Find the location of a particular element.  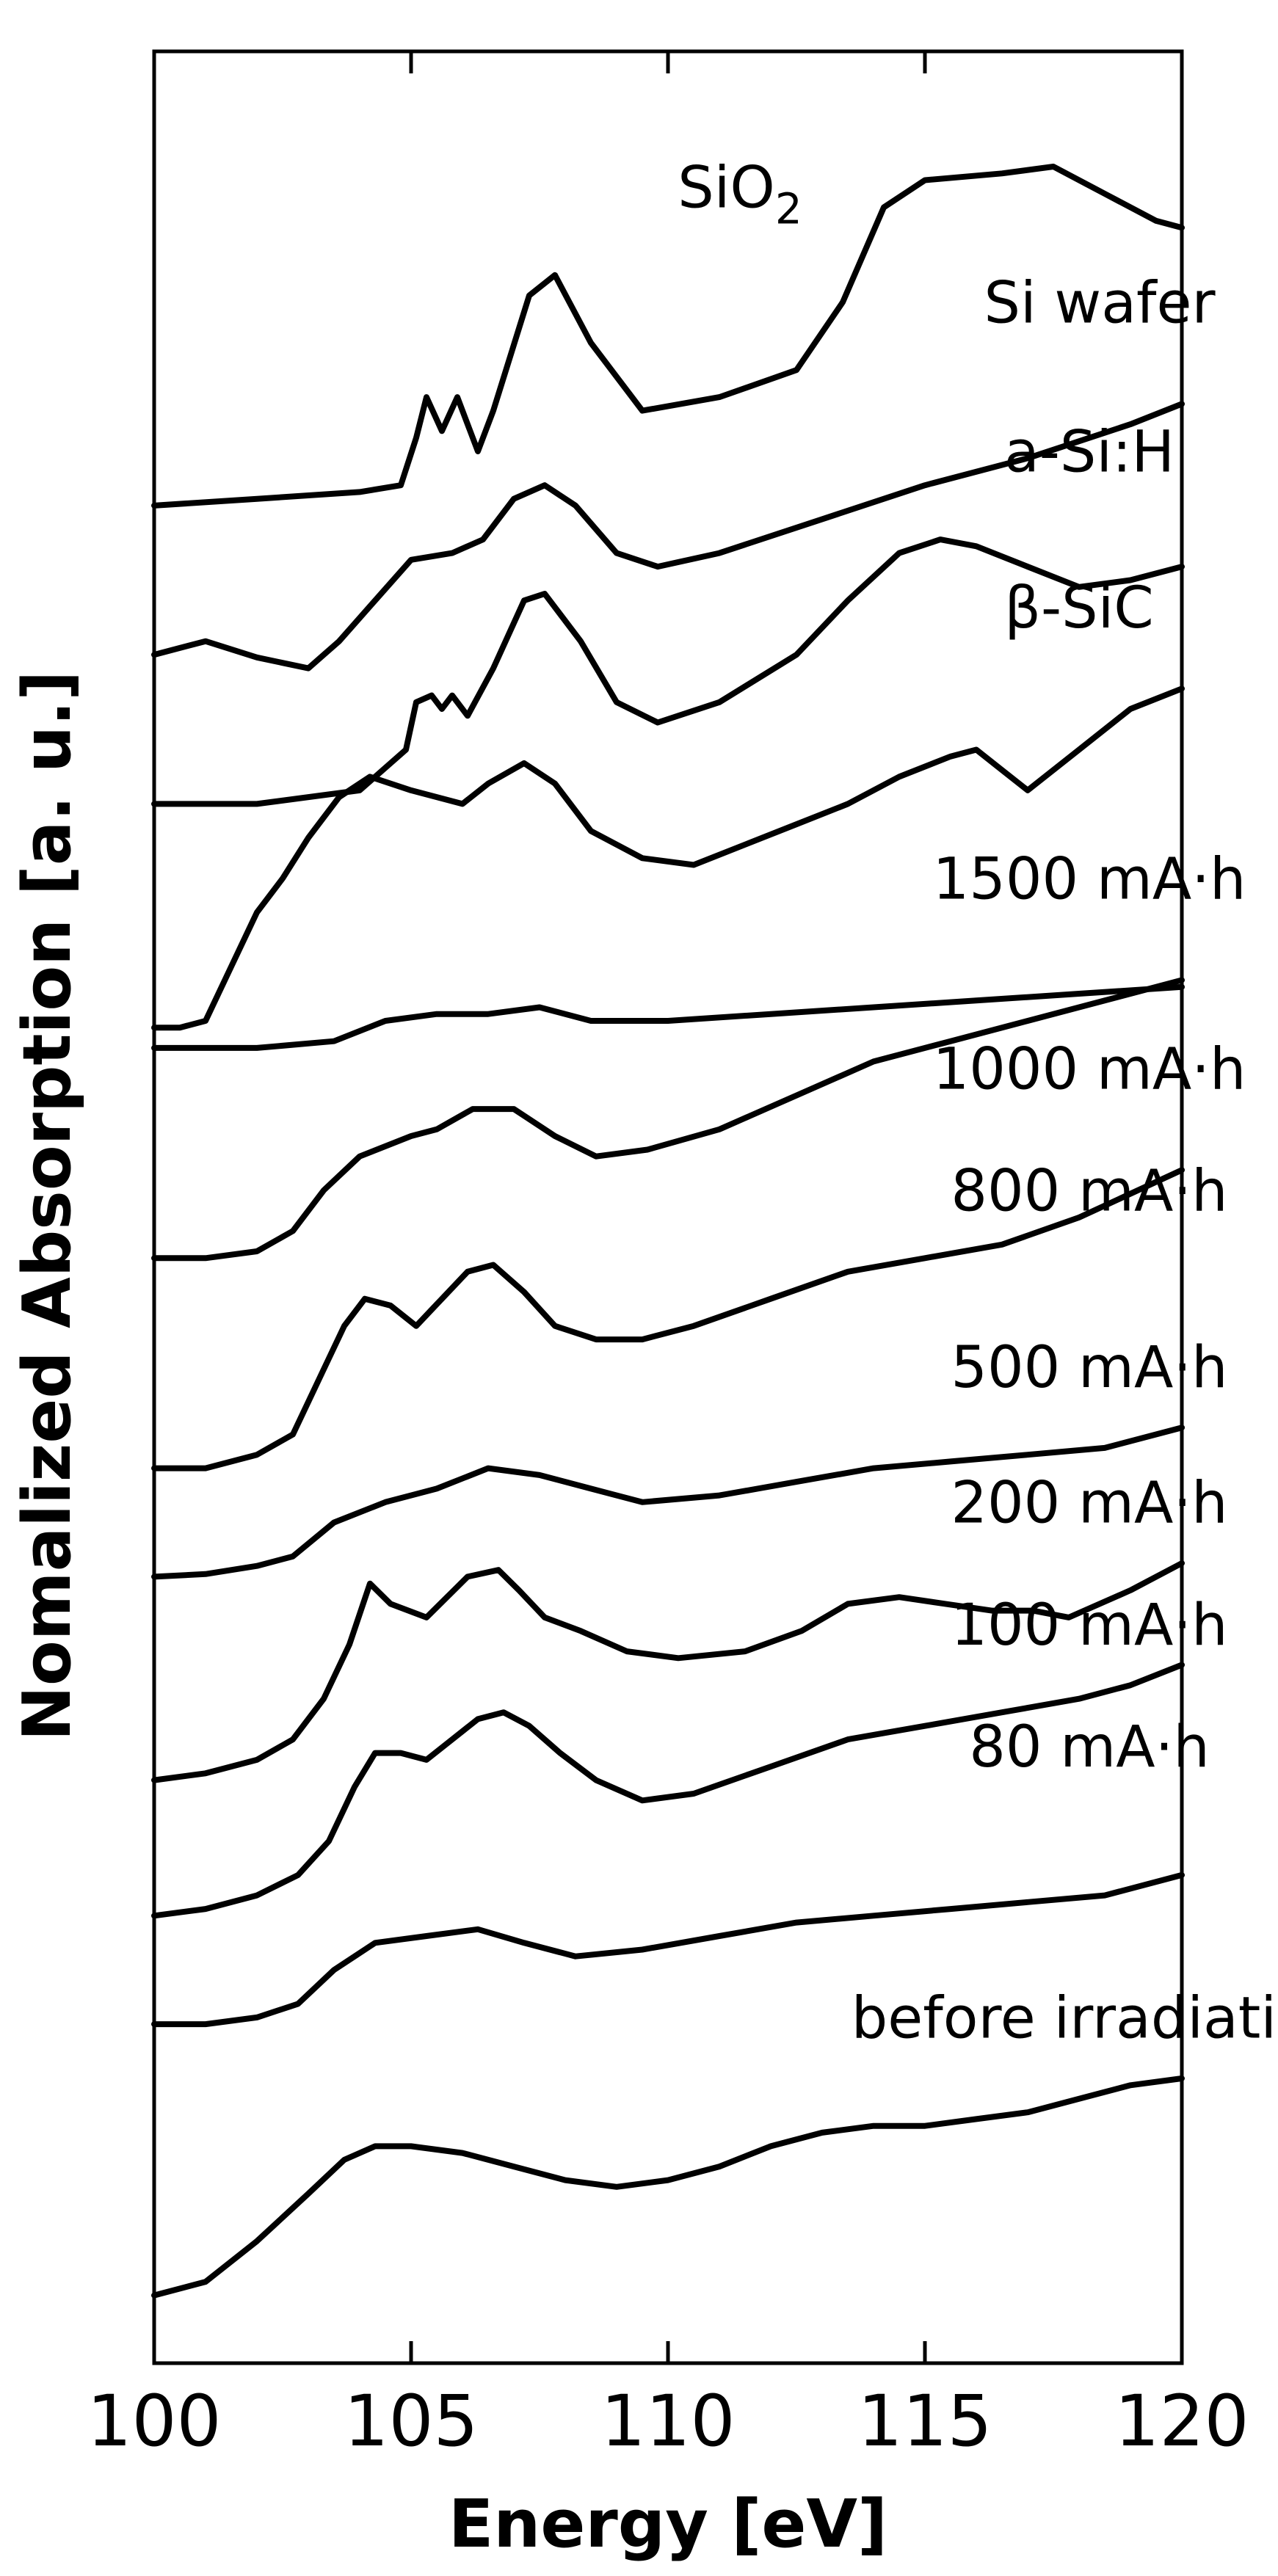

series-label-80-ma-h: 80 mA·h is located at coordinates (1089, 1747).